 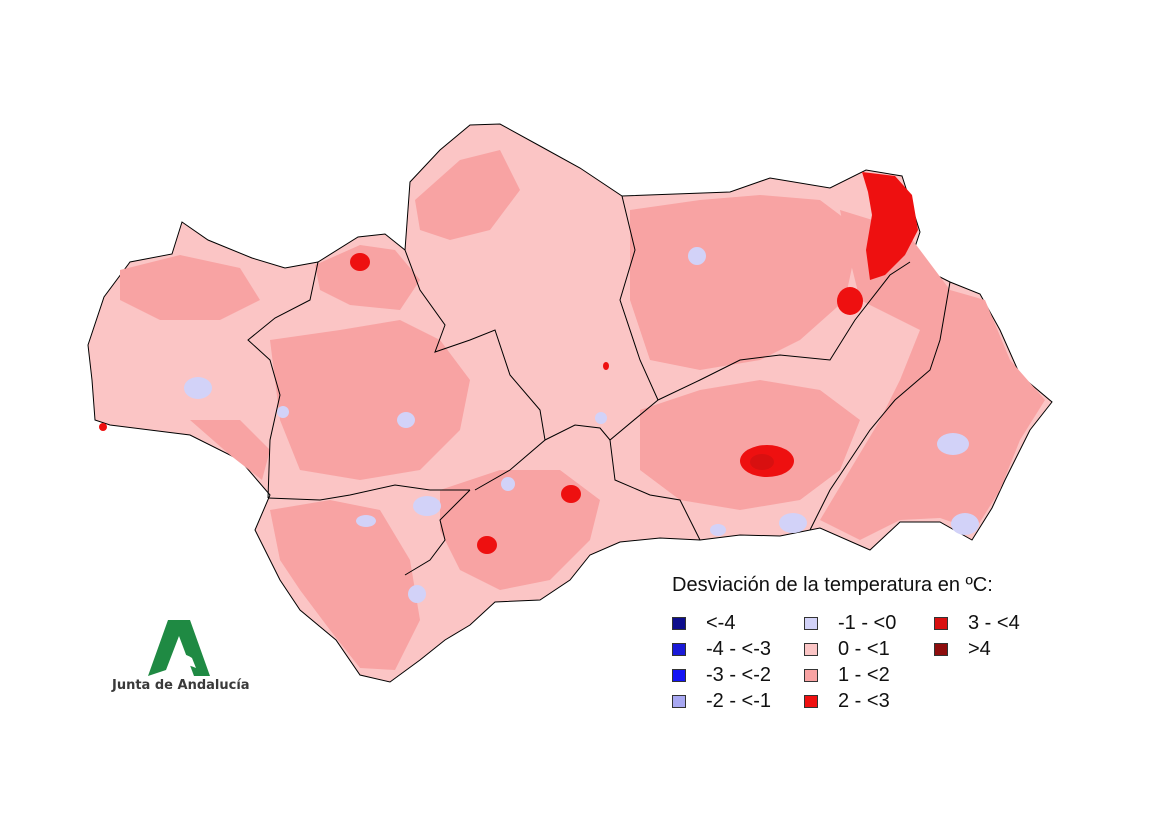 I want to click on legend-item: -2 - <-1, so click(x=721, y=701).